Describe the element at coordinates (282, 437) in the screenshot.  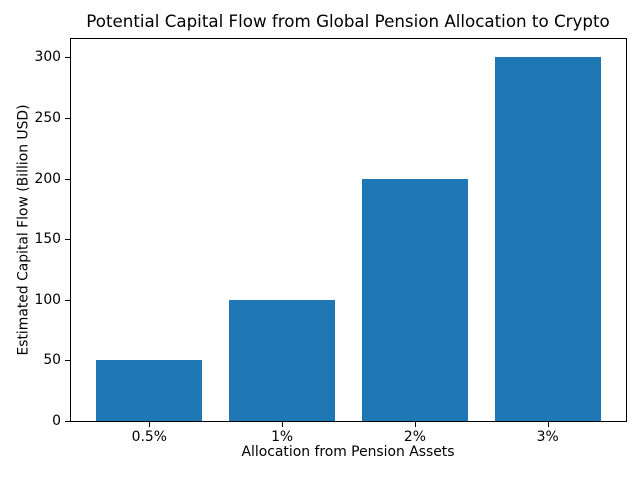
I see `x-tick-label: 1%` at that location.